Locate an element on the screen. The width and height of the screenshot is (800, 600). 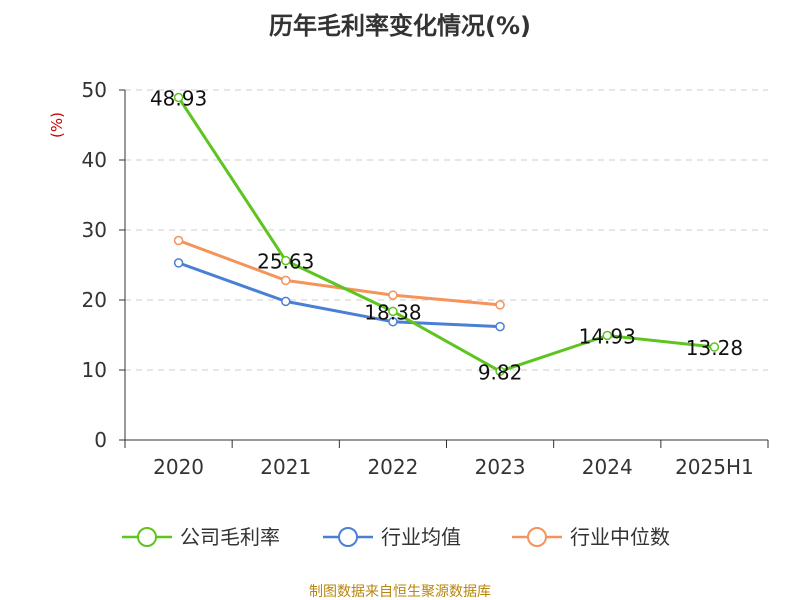
y-tick-label: 20 is located at coordinates (94, 300).